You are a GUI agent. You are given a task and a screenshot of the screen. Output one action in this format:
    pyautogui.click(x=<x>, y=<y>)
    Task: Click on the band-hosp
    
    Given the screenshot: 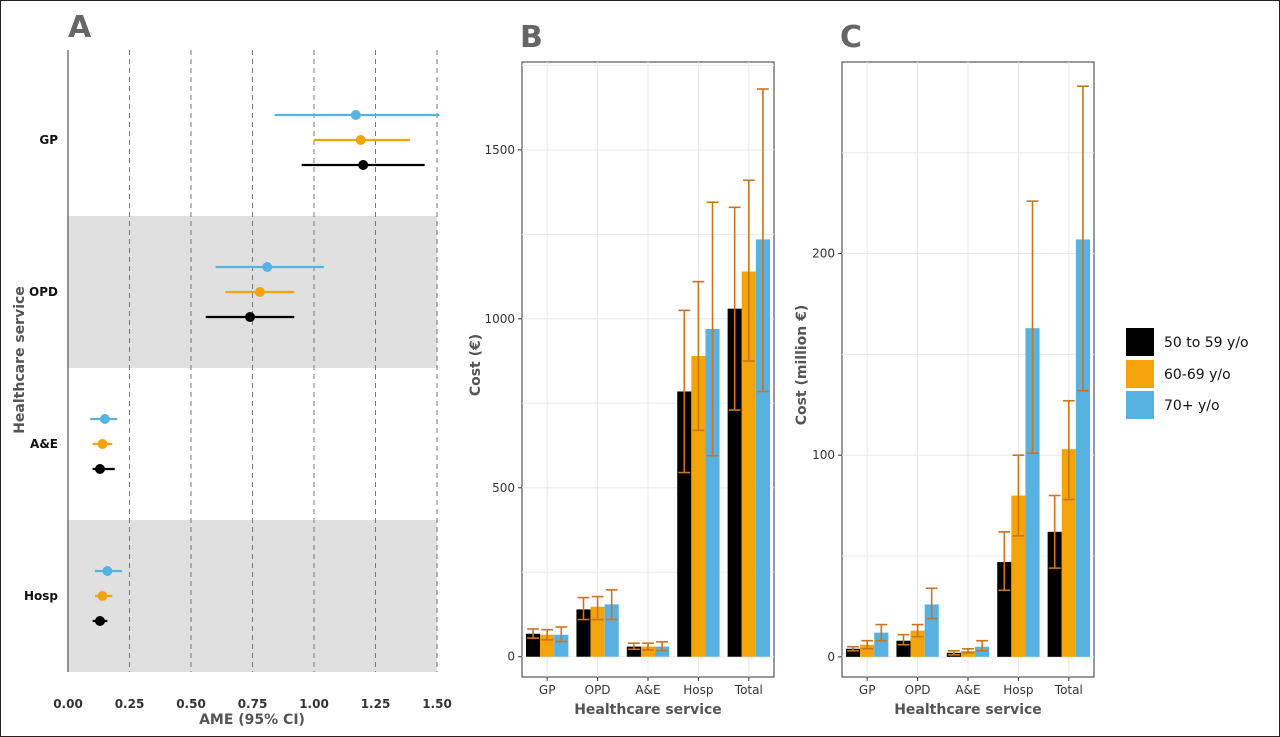 What is the action you would take?
    pyautogui.click(x=252, y=596)
    